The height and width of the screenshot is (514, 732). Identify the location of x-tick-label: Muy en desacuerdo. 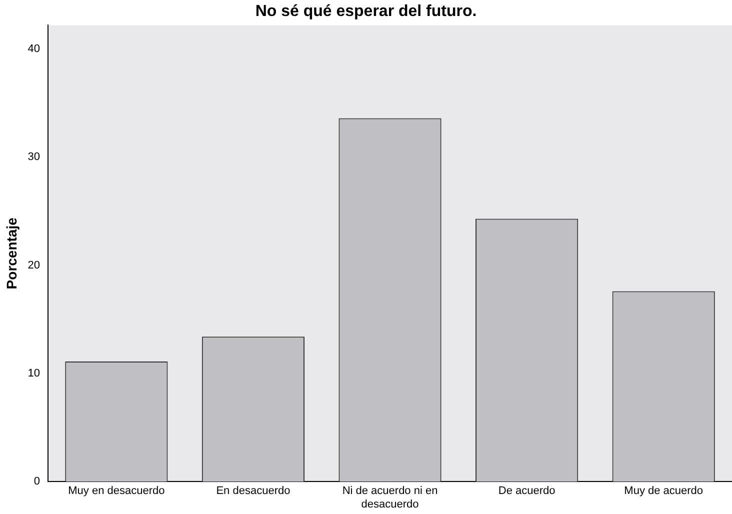
(116, 491).